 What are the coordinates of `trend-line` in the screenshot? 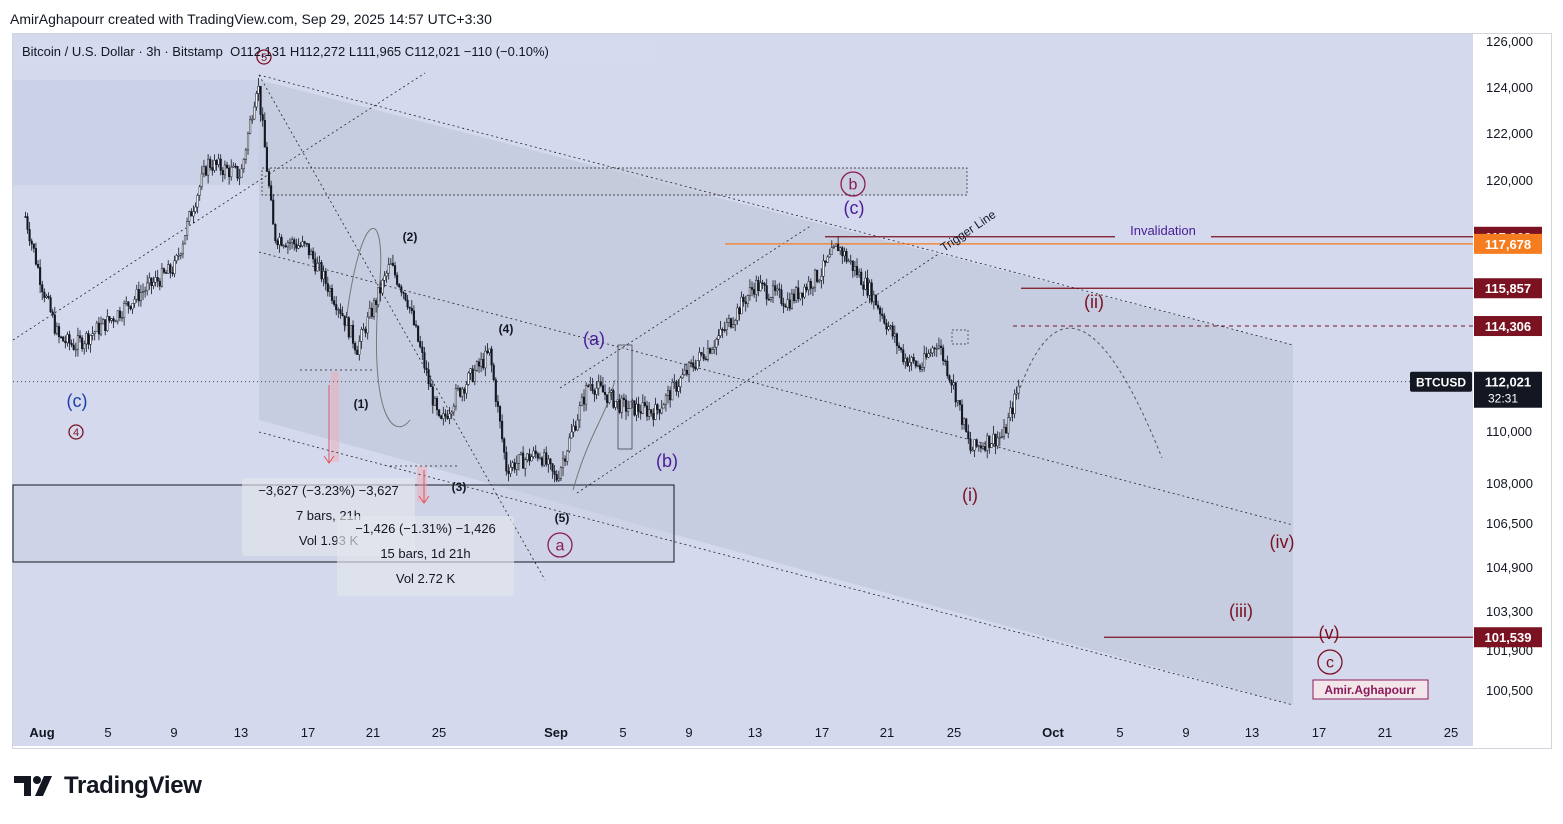 It's located at (402, 327).